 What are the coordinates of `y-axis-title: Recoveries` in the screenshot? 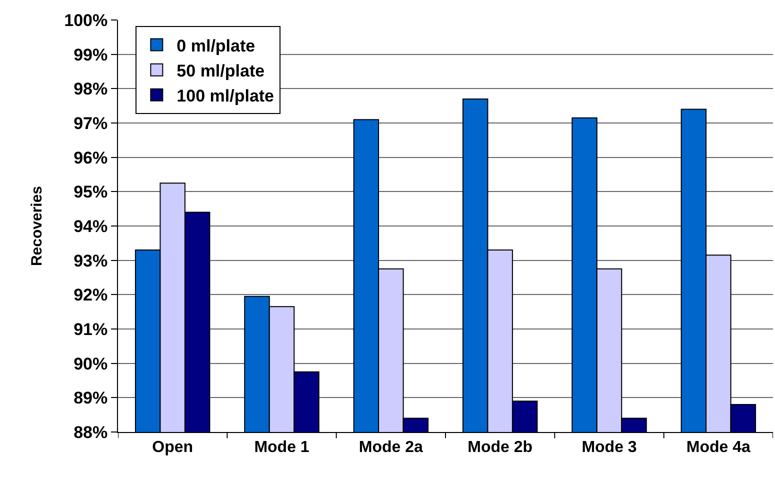 It's located at (37, 226).